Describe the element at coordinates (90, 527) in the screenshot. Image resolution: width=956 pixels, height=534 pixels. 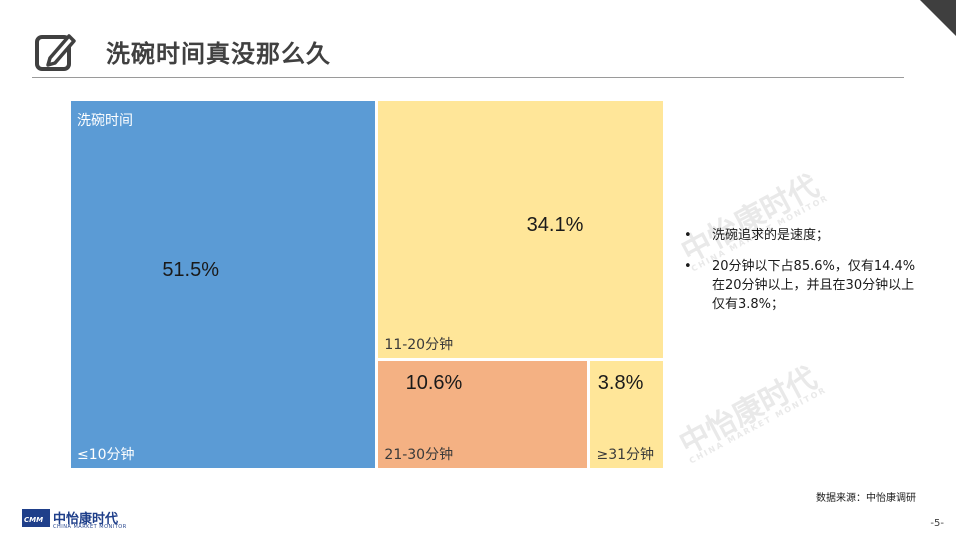
I see `logo-tagline: CHINA MARKET MONITOR` at that location.